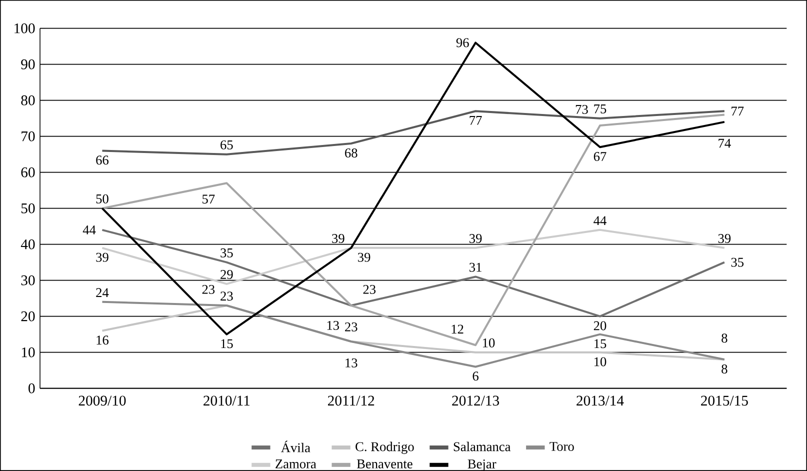 The image size is (807, 471). I want to click on y-tick-label: 90, so click(28, 64).